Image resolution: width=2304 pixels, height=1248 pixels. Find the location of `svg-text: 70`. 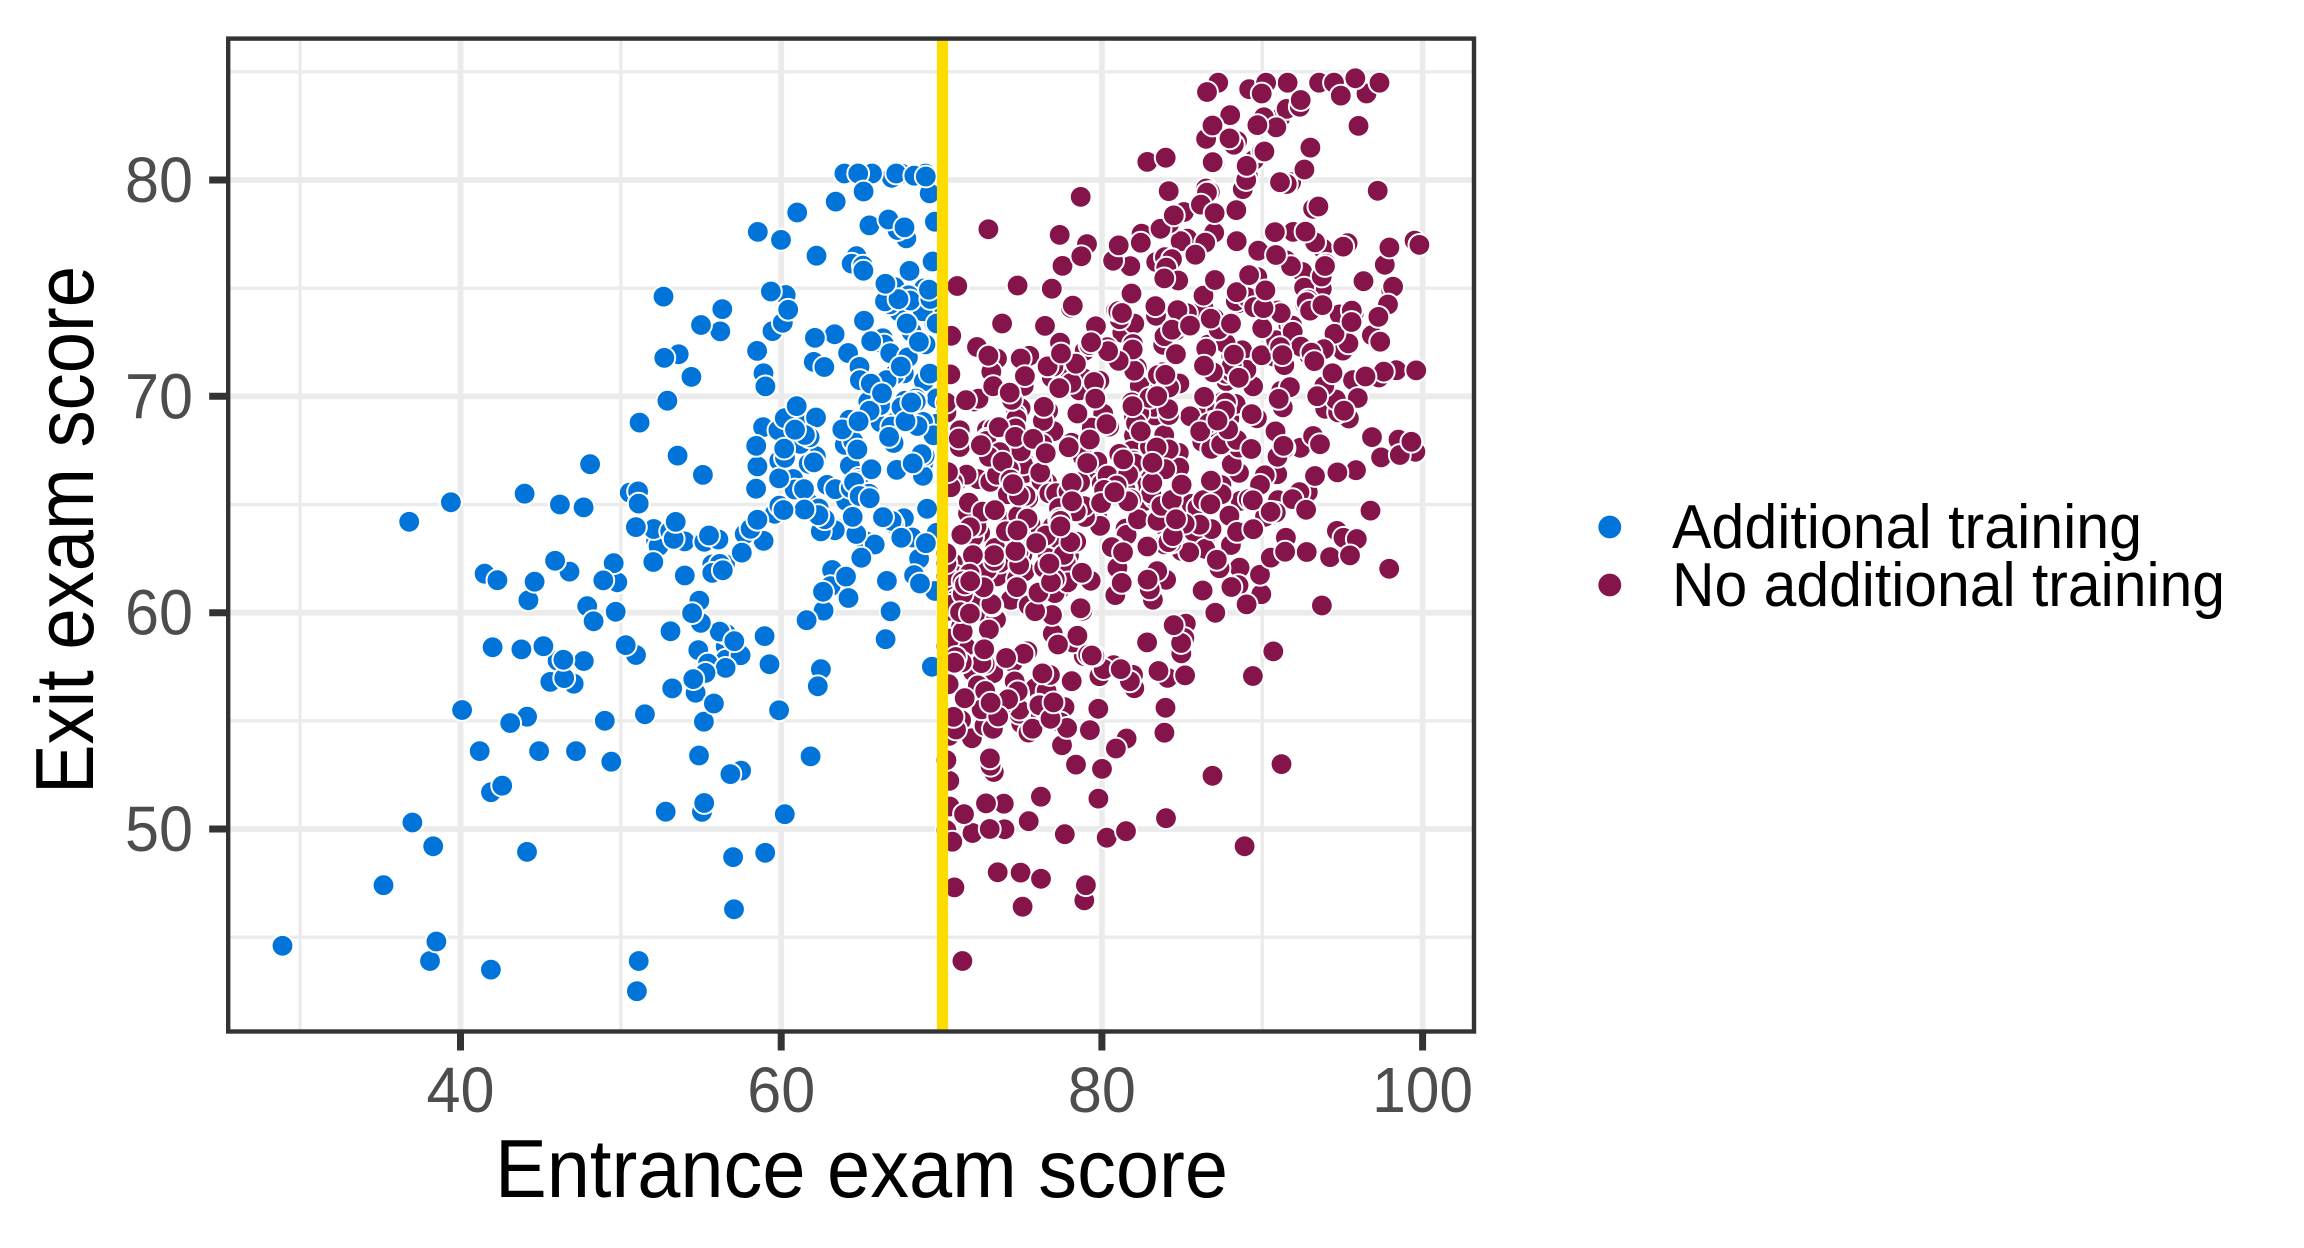

svg-text: 70 is located at coordinates (159, 396).